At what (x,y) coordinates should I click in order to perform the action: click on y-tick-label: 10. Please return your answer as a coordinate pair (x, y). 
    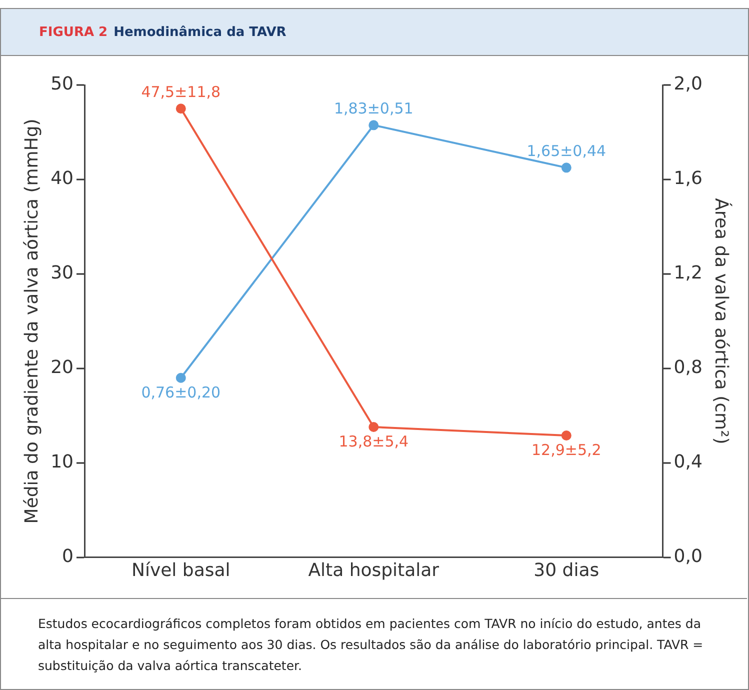
    Looking at the image, I should click on (62, 462).